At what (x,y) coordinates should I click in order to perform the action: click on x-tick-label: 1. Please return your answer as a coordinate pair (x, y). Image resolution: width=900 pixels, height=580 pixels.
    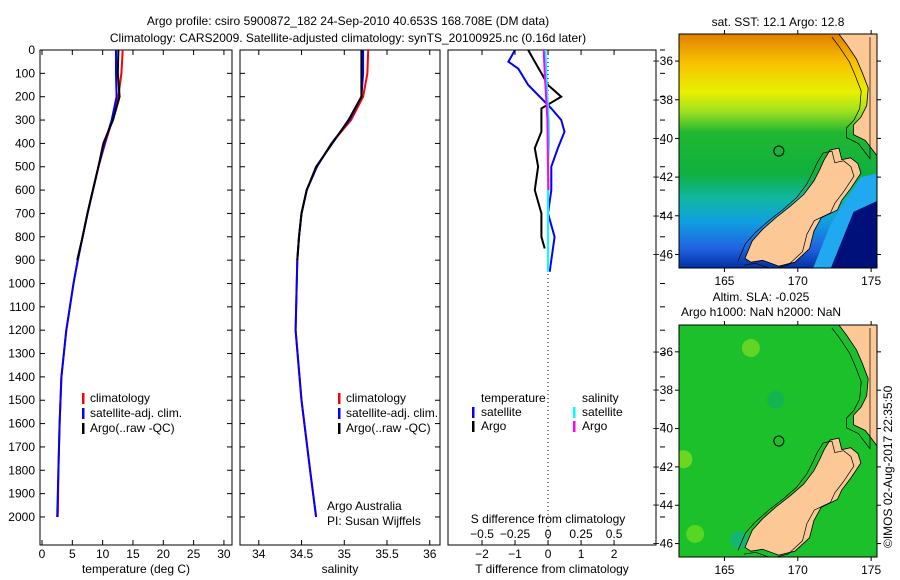
    Looking at the image, I should click on (581, 554).